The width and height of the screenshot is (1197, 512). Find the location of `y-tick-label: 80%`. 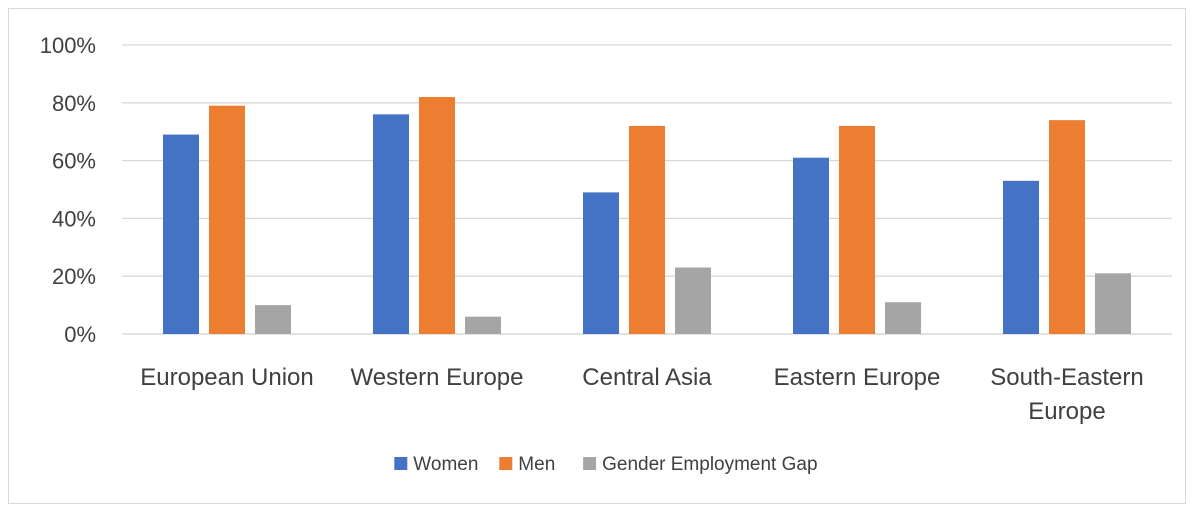

y-tick-label: 80% is located at coordinates (74, 103).